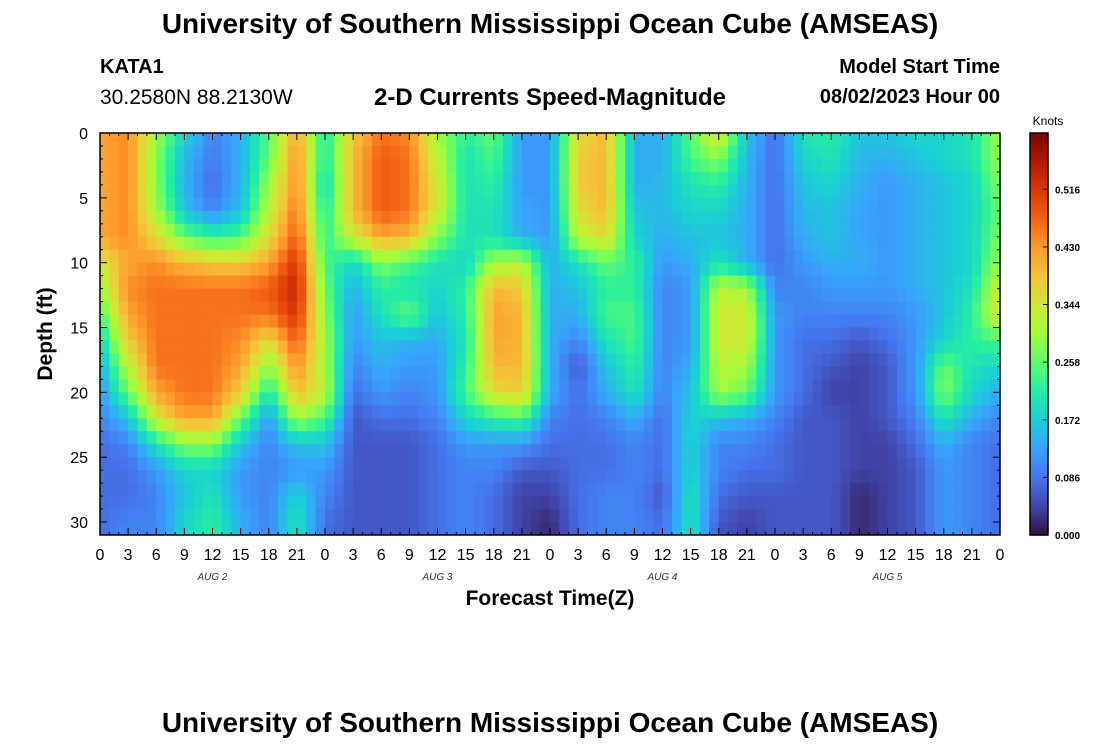 This screenshot has height=750, width=1100. What do you see at coordinates (241, 555) in the screenshot?
I see `x-tick-label: 15` at bounding box center [241, 555].